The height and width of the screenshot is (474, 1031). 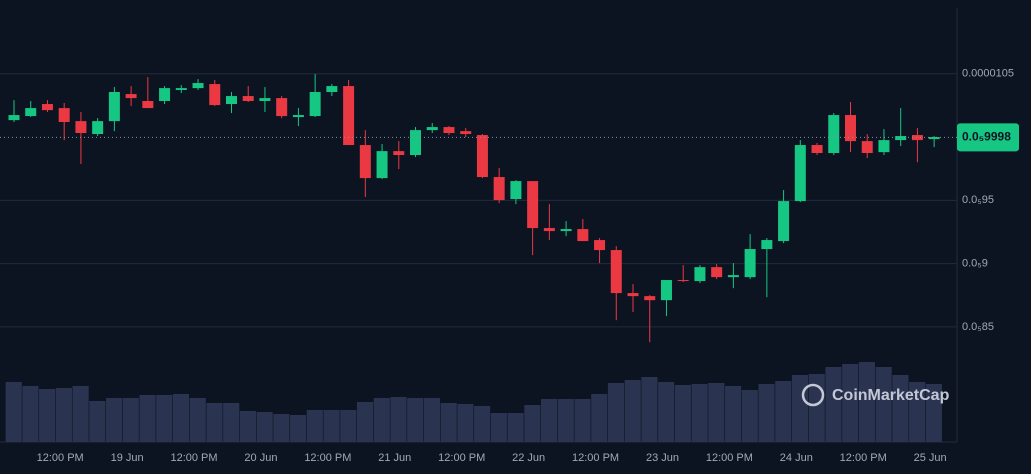 What do you see at coordinates (978, 200) in the screenshot?
I see `y-tick-label: 0.0₅95` at bounding box center [978, 200].